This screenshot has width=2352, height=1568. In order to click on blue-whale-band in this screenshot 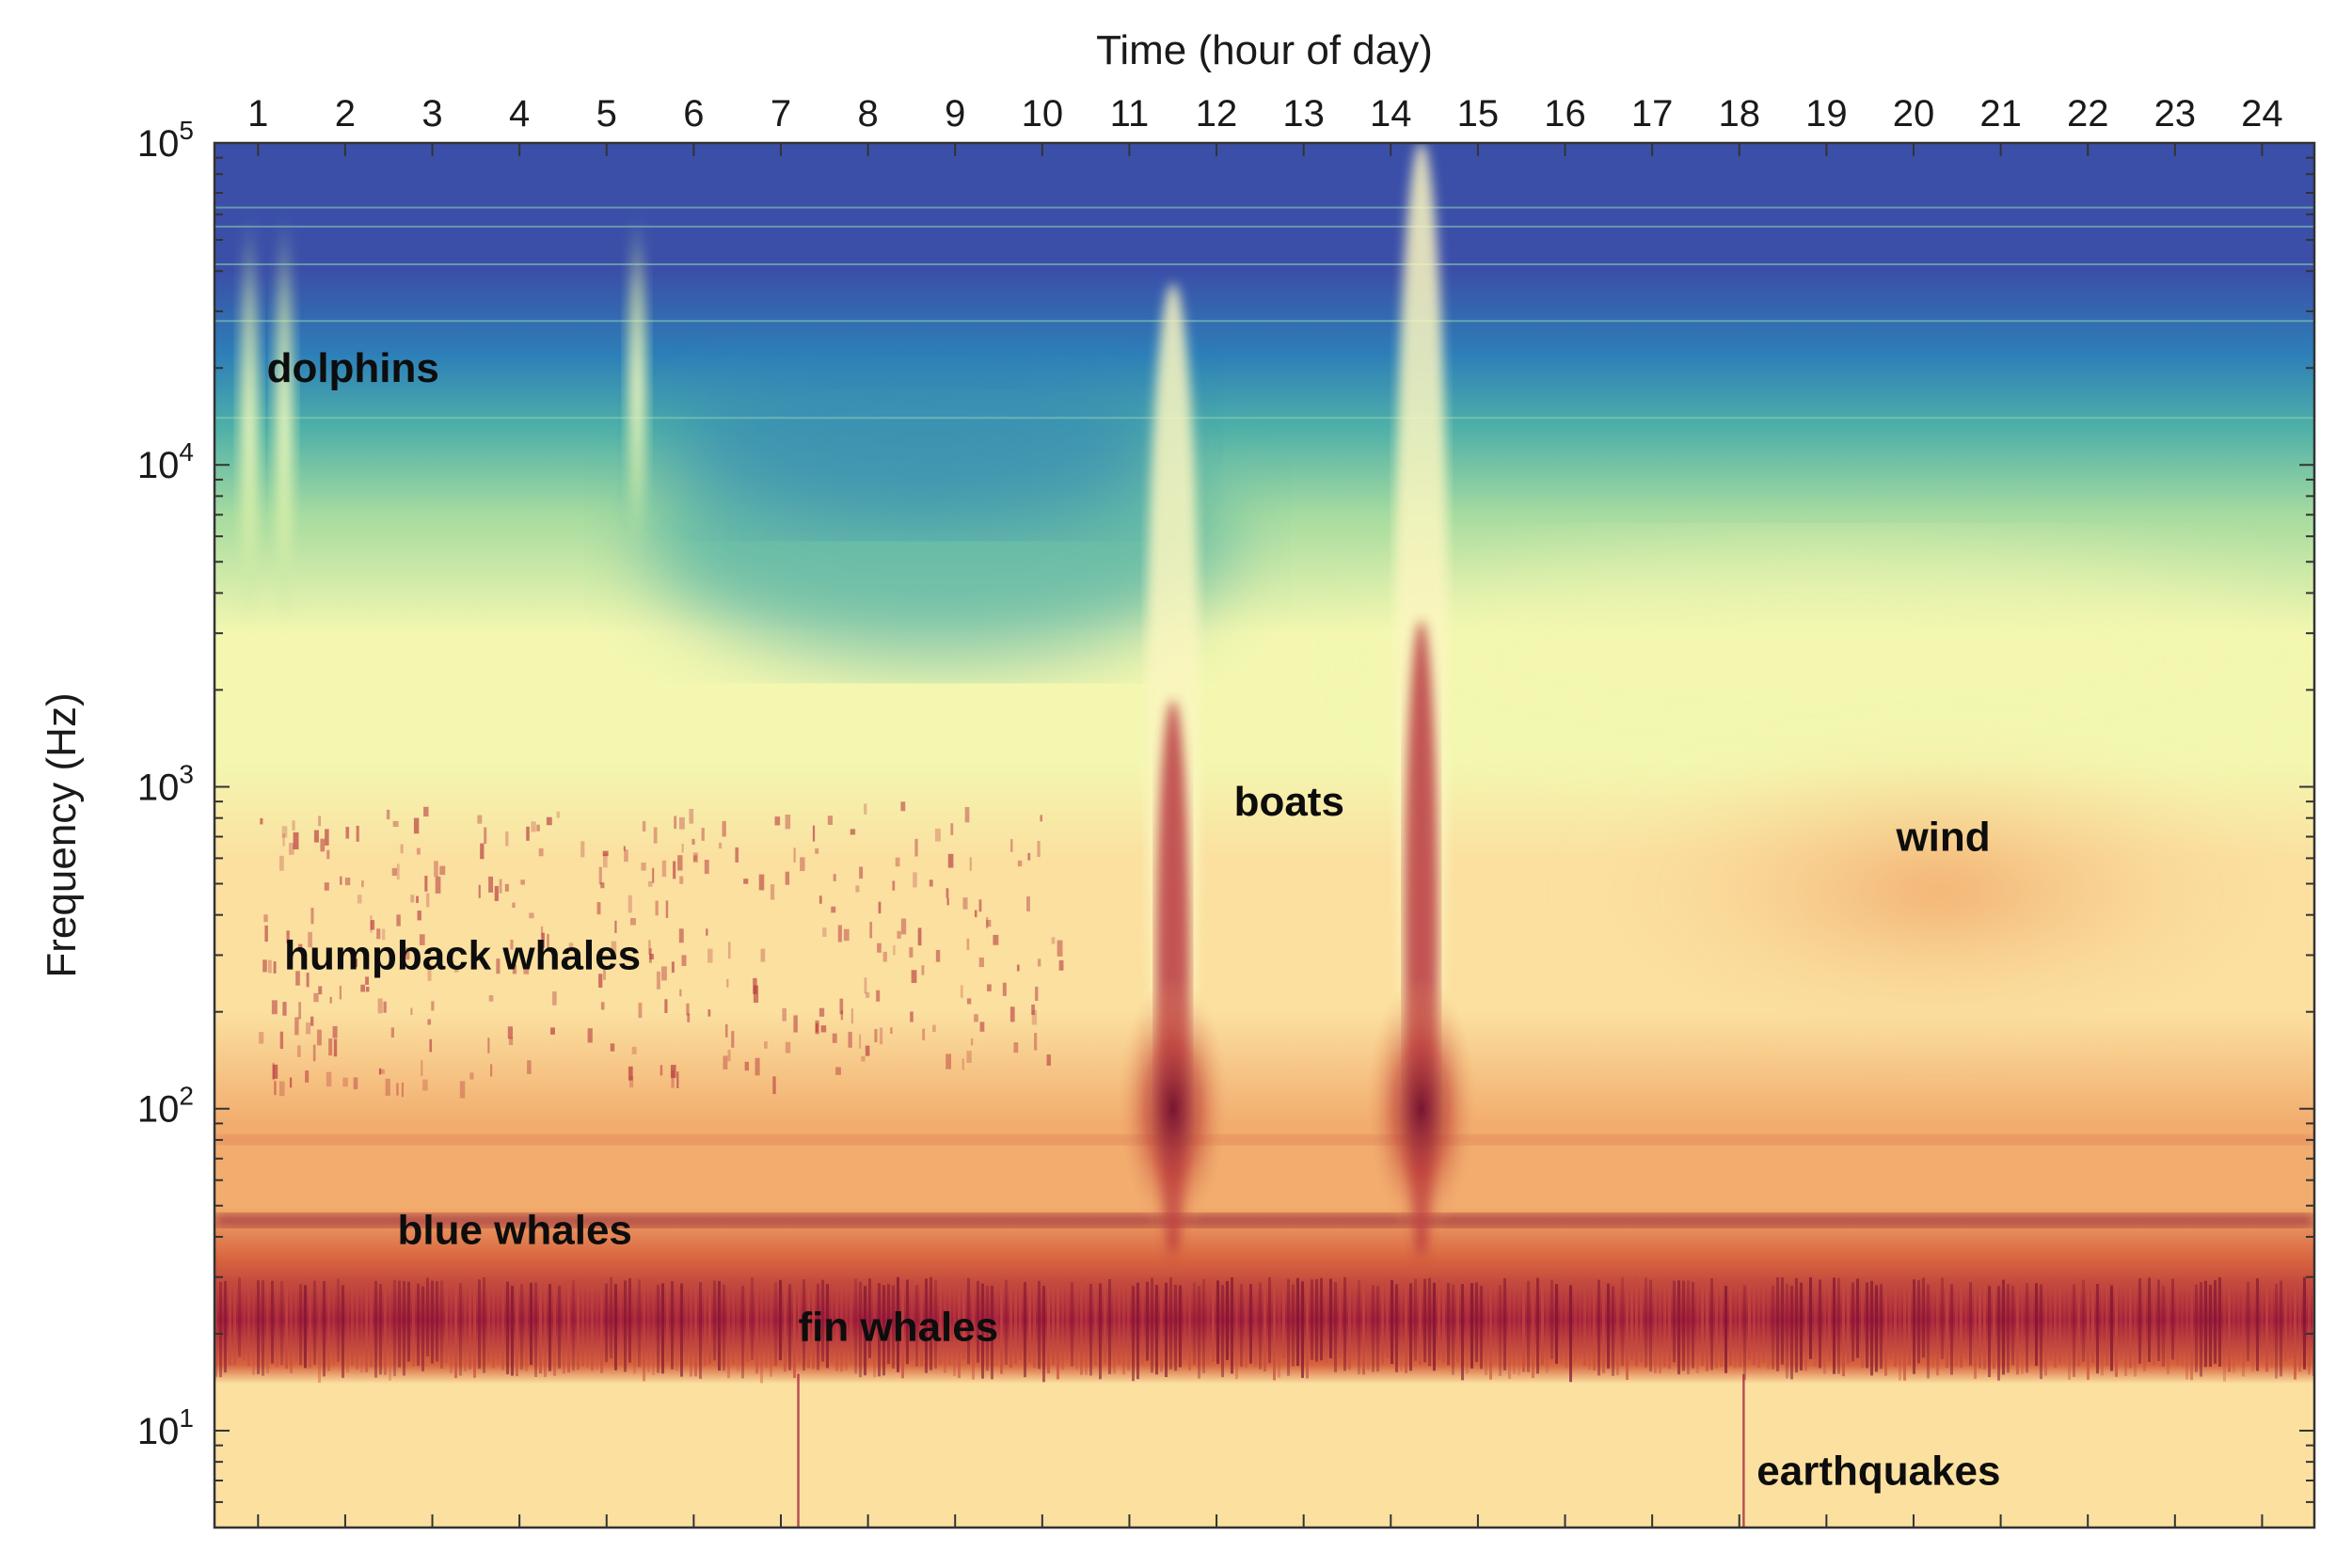, I will do `click(1264, 1220)`.